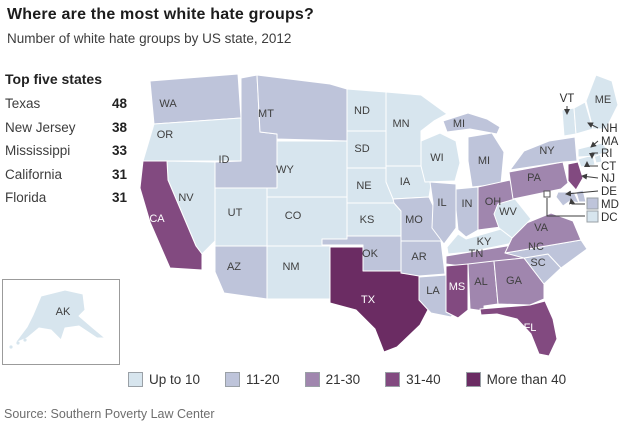  Describe the element at coordinates (168, 104) in the screenshot. I see `state-label-wa: WA` at that location.